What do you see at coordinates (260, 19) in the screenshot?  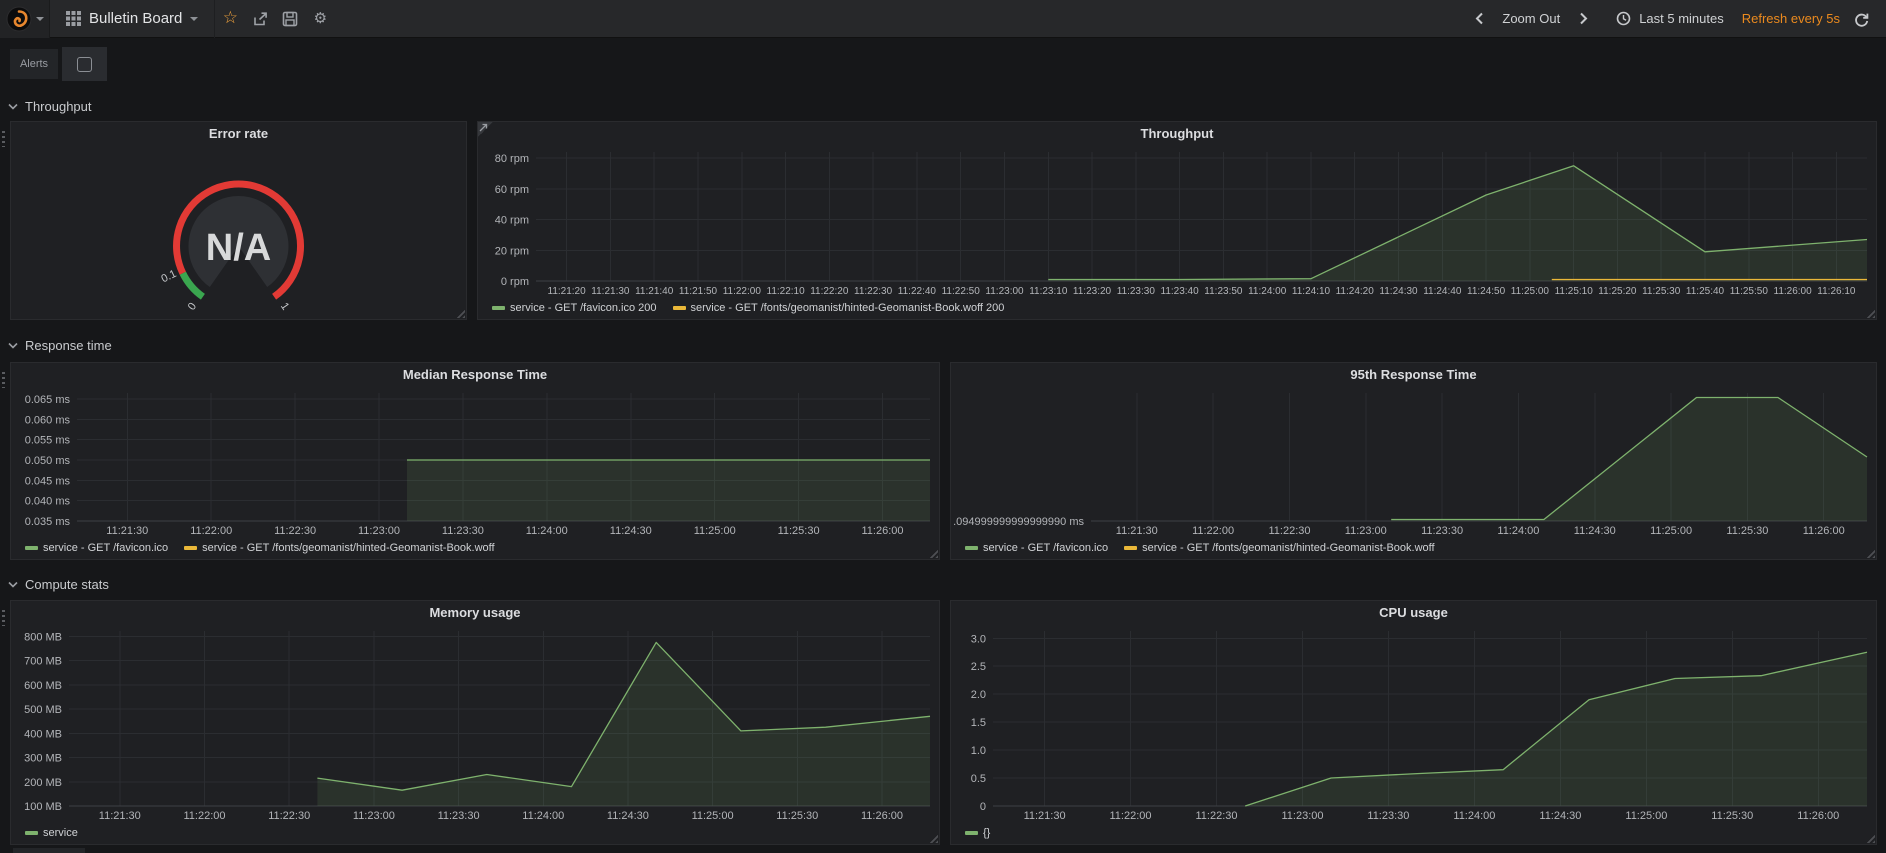 I see `share-button` at bounding box center [260, 19].